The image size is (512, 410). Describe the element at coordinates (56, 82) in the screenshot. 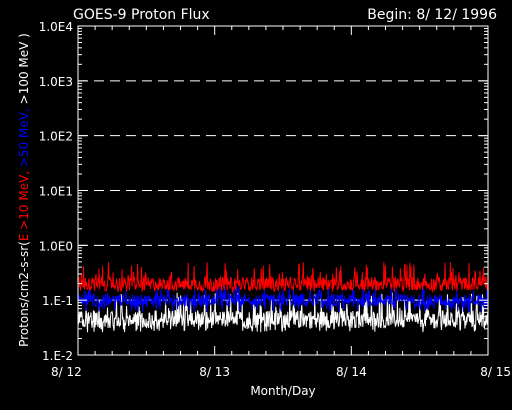

I see `y-tick-label: 1.0E3` at that location.